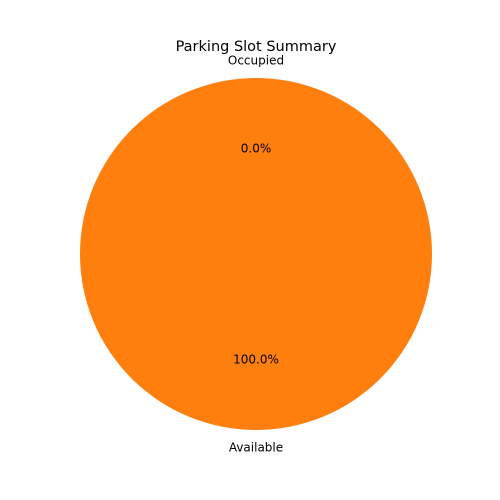 Image resolution: width=500 pixels, height=500 pixels. Describe the element at coordinates (256, 448) in the screenshot. I see `slice-label-available: Available` at that location.